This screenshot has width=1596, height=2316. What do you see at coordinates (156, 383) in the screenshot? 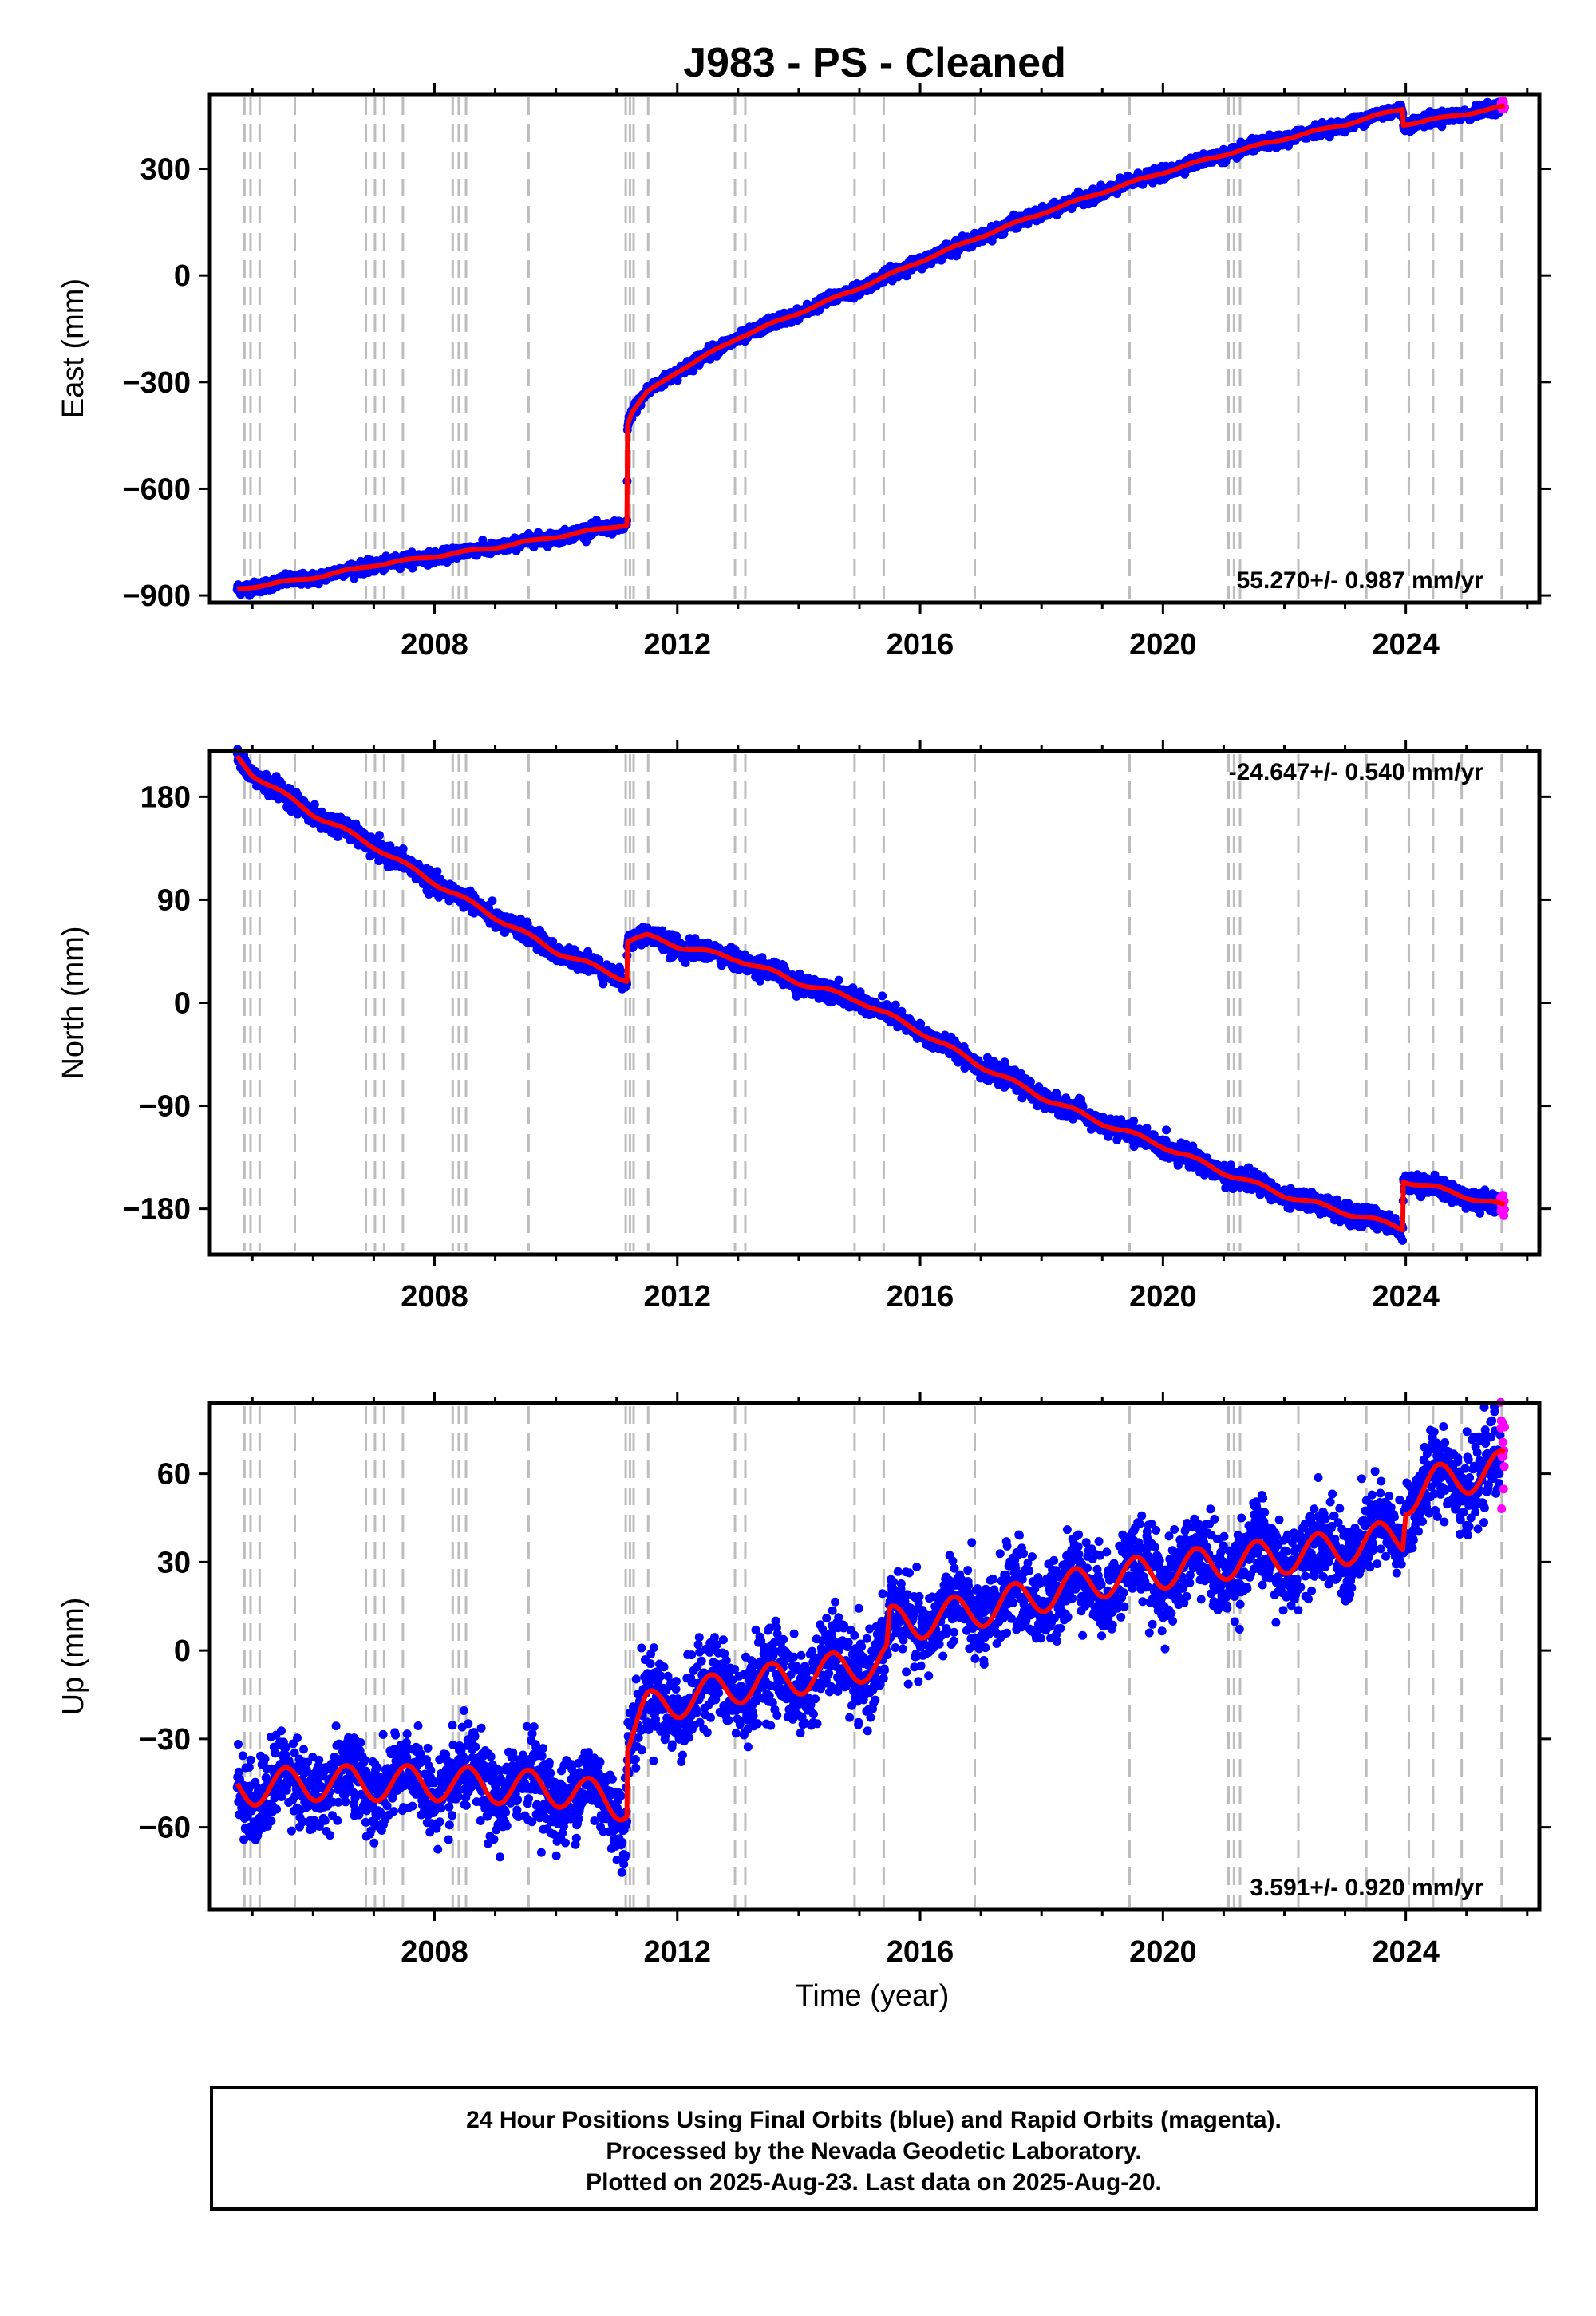
I see `y-tick-label: −300` at bounding box center [156, 383].